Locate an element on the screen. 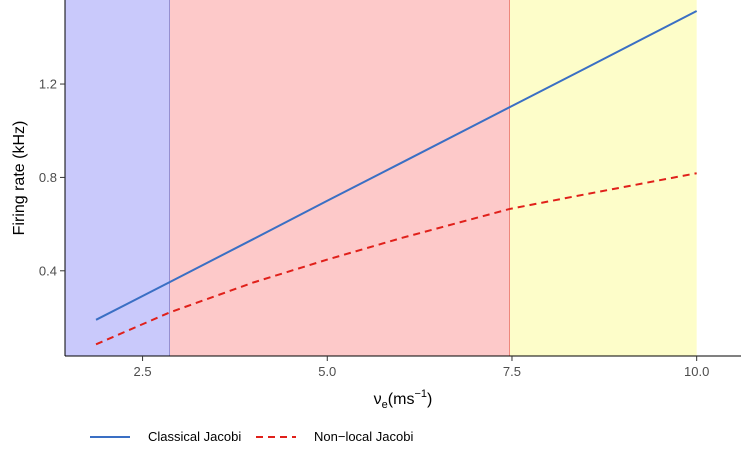 This screenshot has height=451, width=741. y-axis-title: Firing rate (kHz) is located at coordinates (19, 178).